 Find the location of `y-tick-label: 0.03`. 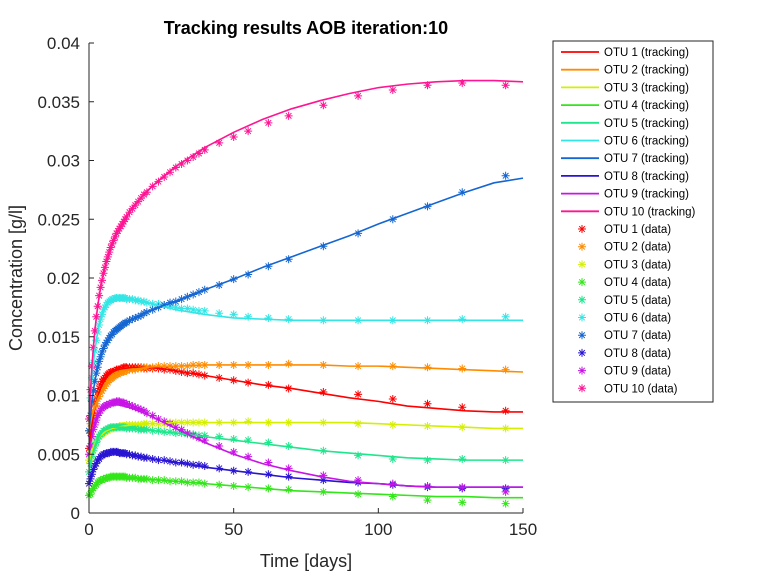

y-tick-label: 0.03 is located at coordinates (63, 161).